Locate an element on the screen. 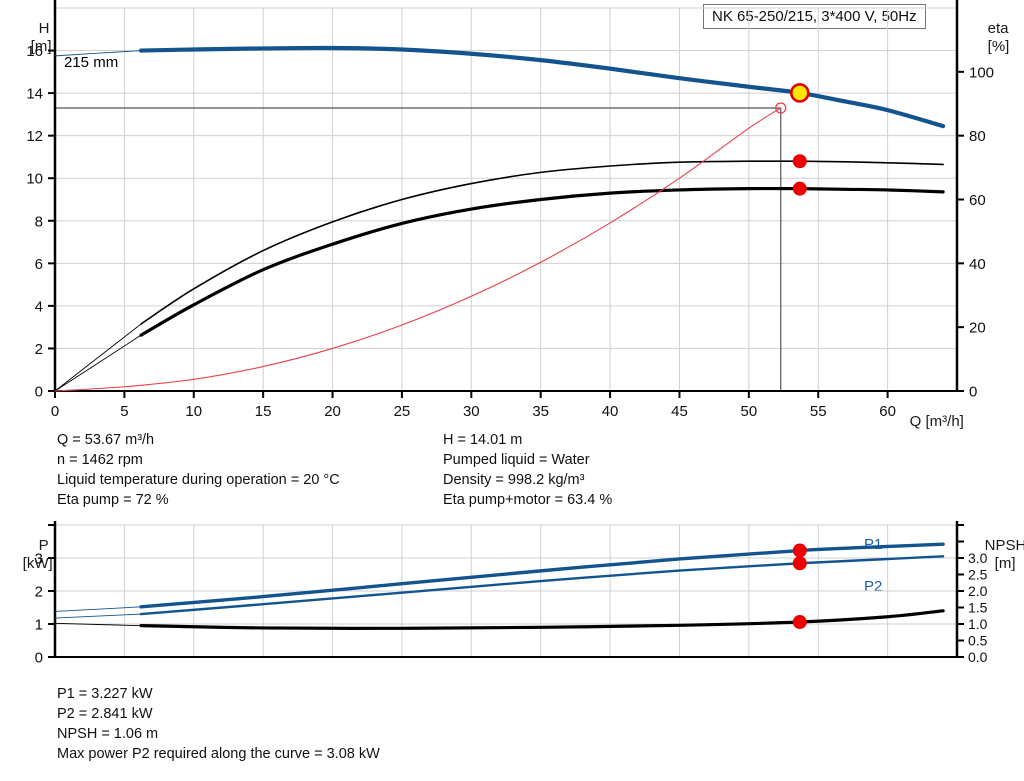 This screenshot has width=1024, height=781. x-axis-tick-label: 15 is located at coordinates (263, 411).